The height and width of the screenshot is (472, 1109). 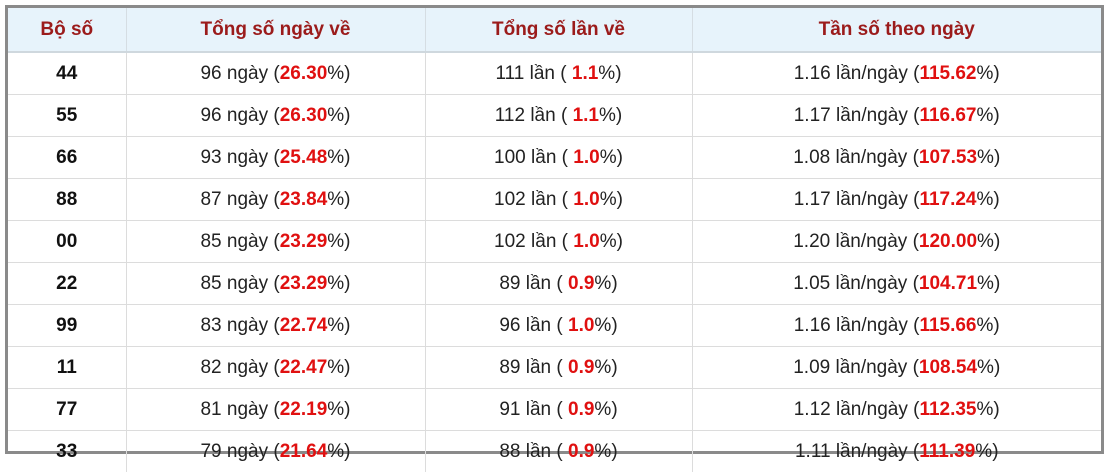 What do you see at coordinates (947, 199) in the screenshot?
I see `cell-highlight: 117.24` at bounding box center [947, 199].